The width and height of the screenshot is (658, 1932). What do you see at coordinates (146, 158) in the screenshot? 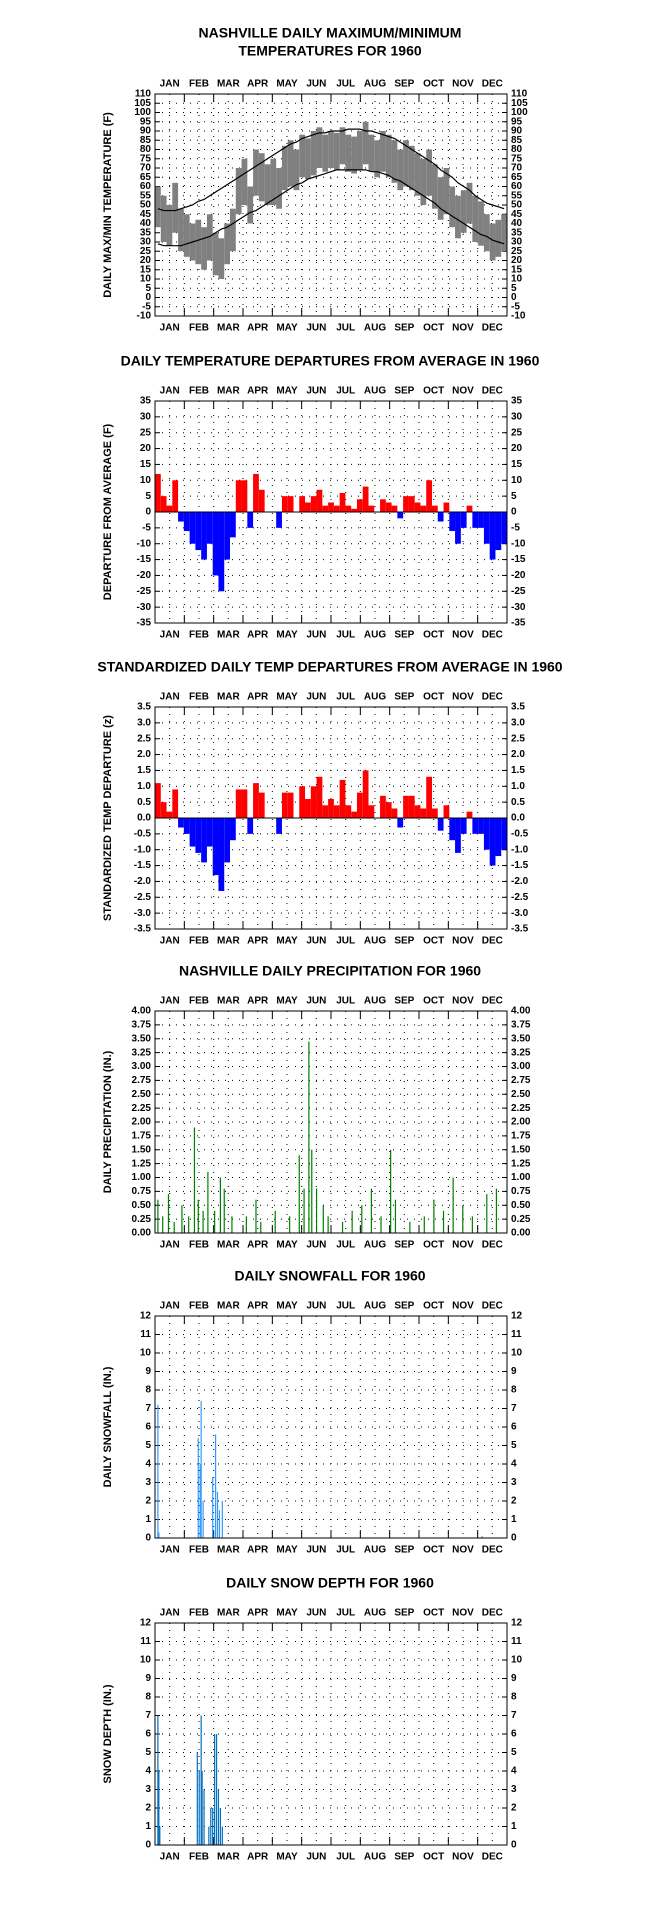
I see `y-tick-label: 75` at bounding box center [146, 158].